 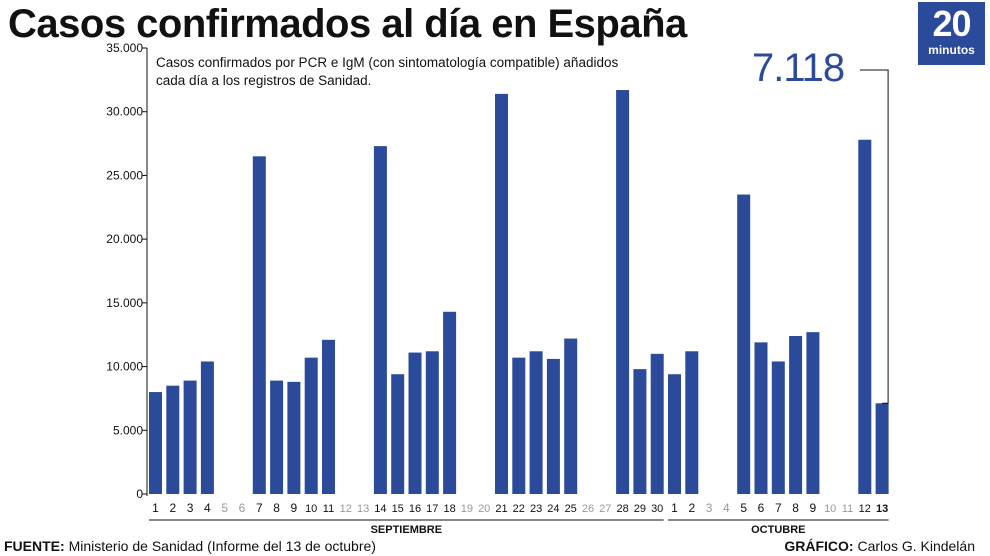 I want to click on x-tick-label: 19, so click(x=467, y=509).